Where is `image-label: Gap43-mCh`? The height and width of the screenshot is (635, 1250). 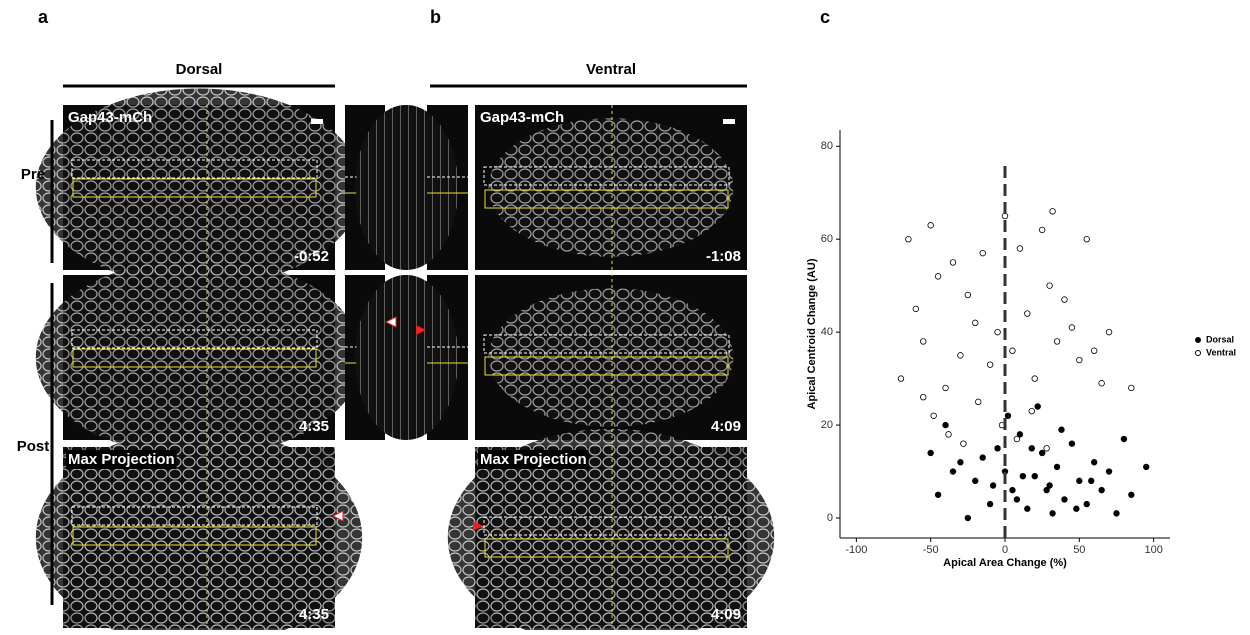 image-label: Gap43-mCh is located at coordinates (522, 117).